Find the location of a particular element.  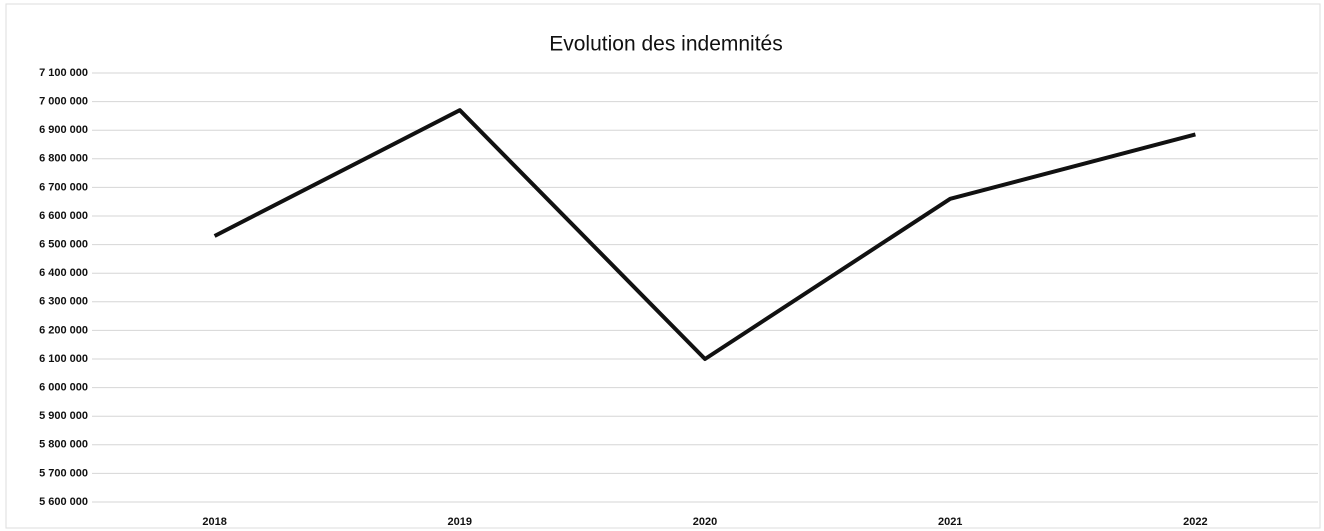

y-tick-label: 7 000 000 is located at coordinates (63, 102).